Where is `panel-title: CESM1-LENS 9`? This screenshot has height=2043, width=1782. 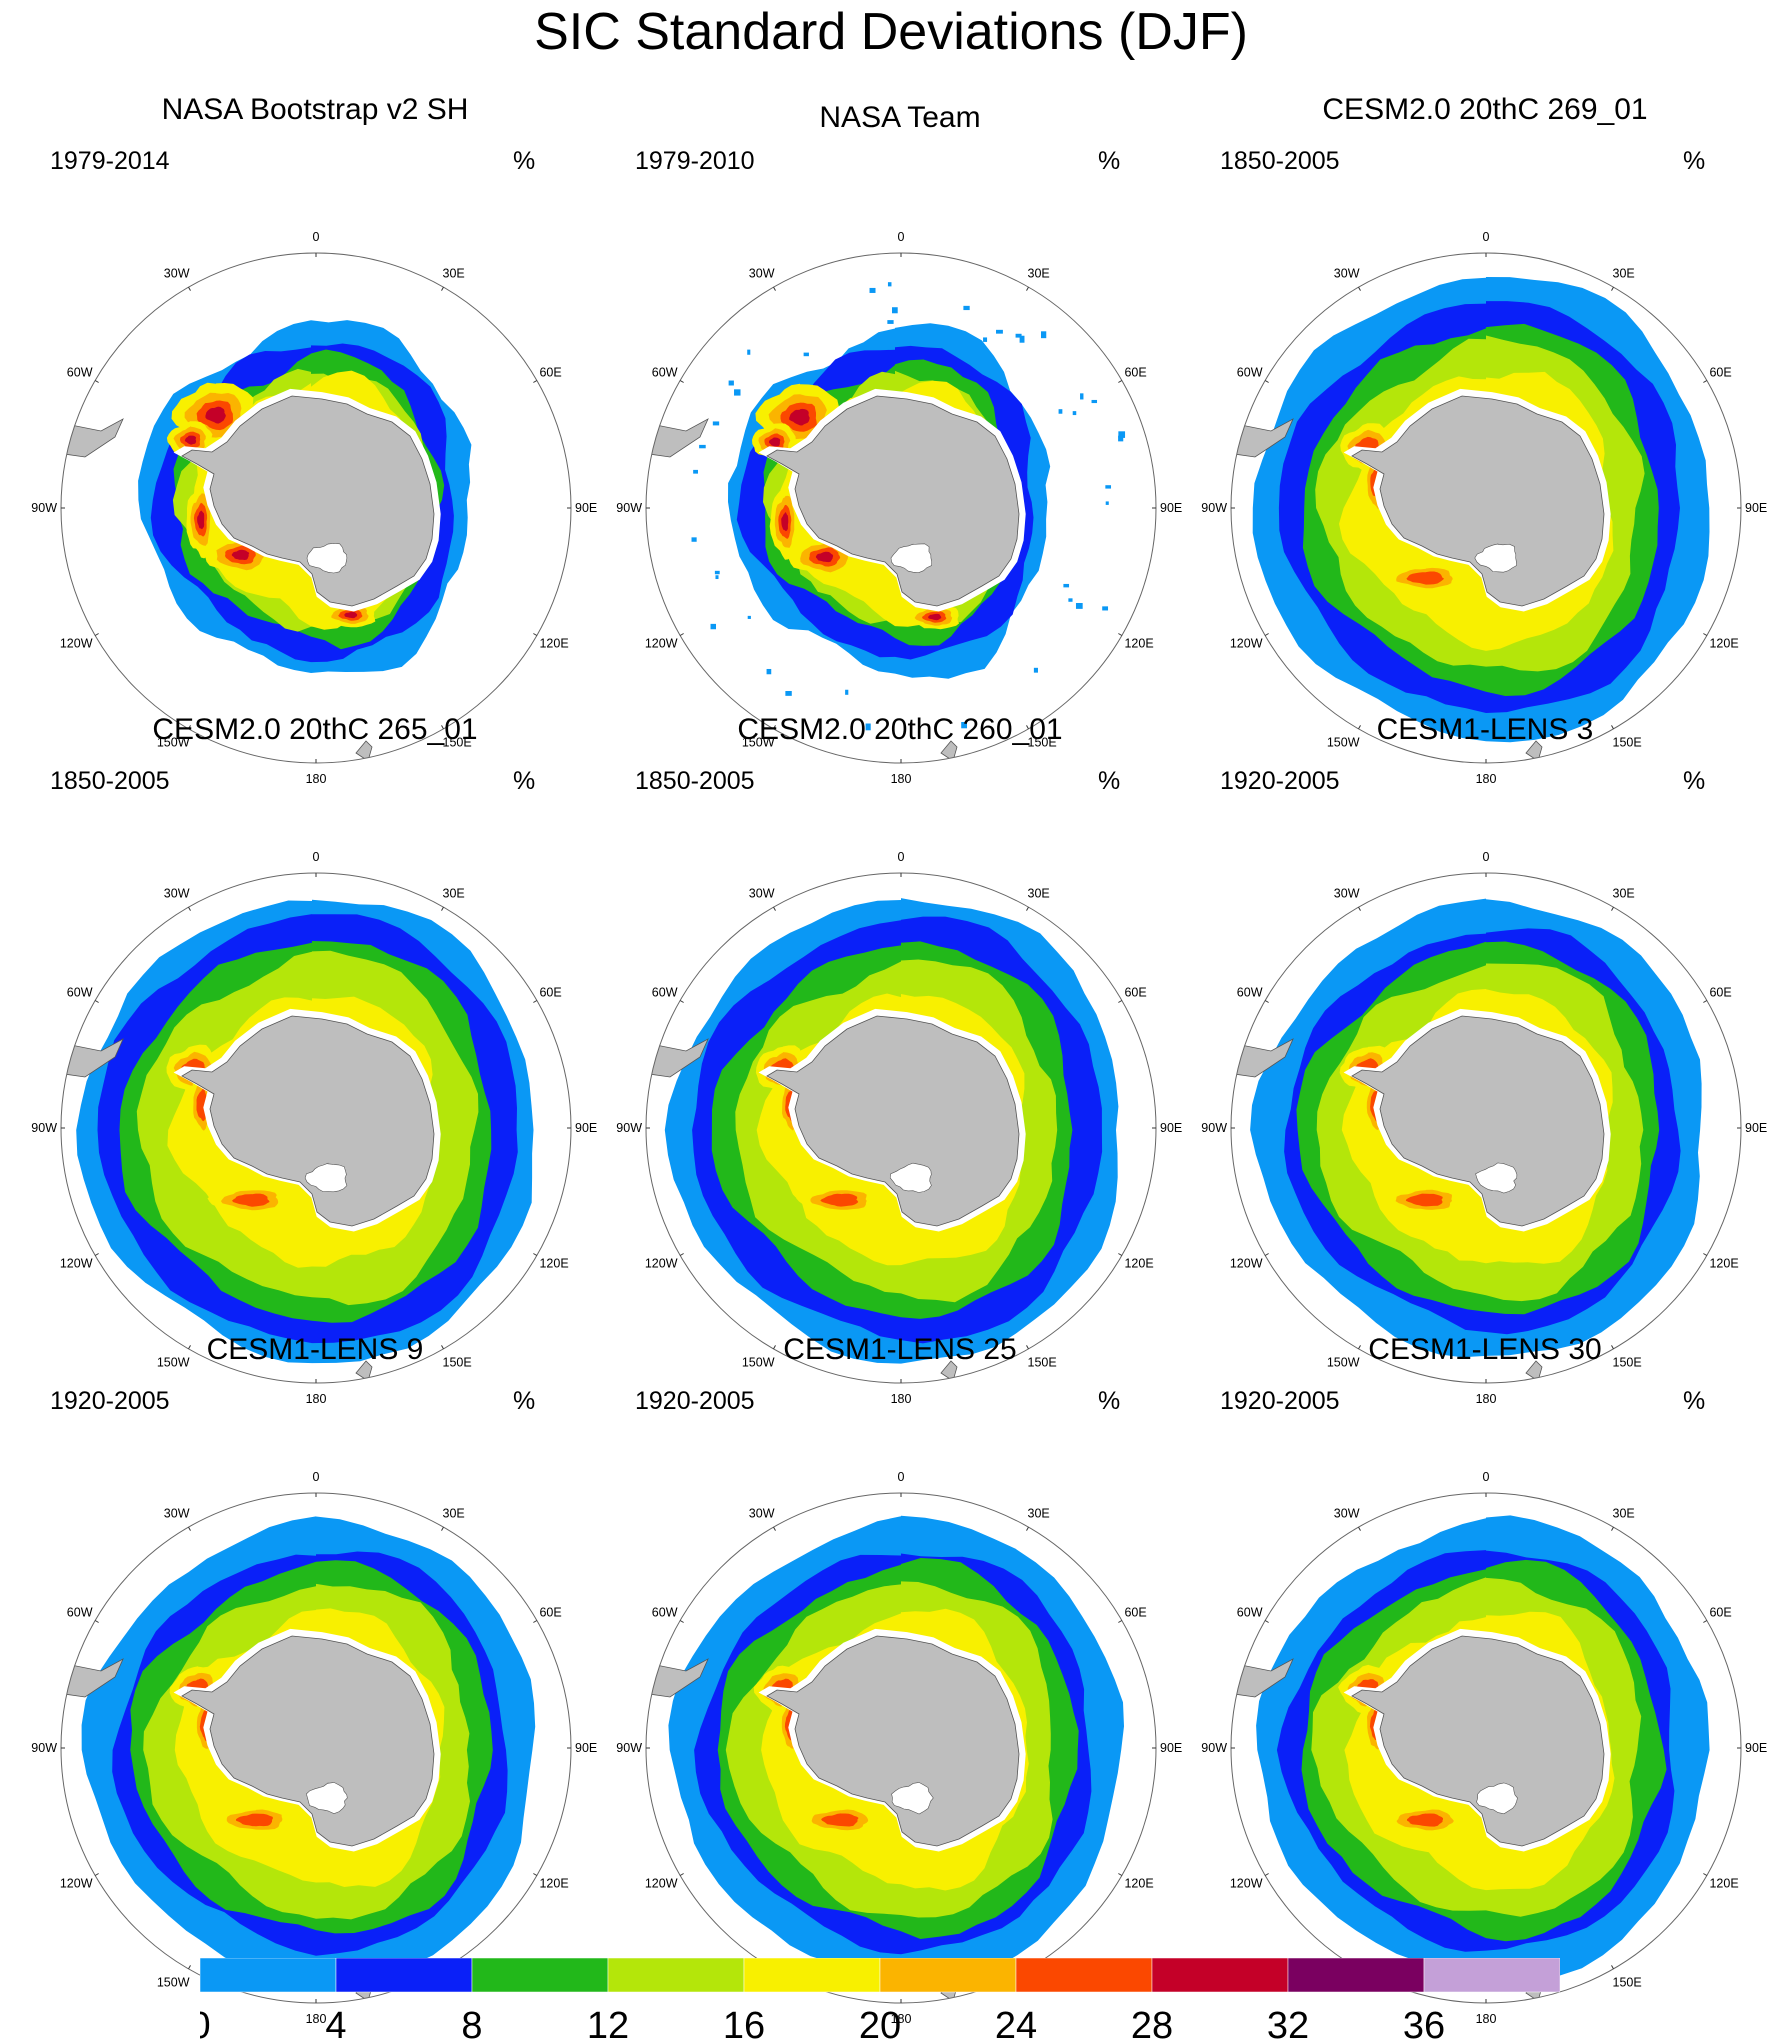
panel-title: CESM1-LENS 9 is located at coordinates (315, 1349).